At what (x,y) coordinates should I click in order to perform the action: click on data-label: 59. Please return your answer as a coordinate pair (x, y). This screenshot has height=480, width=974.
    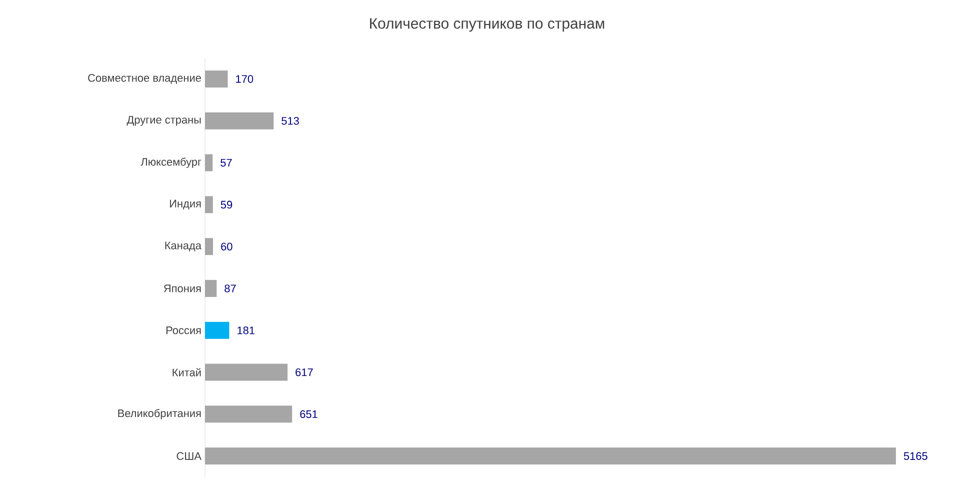
    Looking at the image, I should click on (226, 204).